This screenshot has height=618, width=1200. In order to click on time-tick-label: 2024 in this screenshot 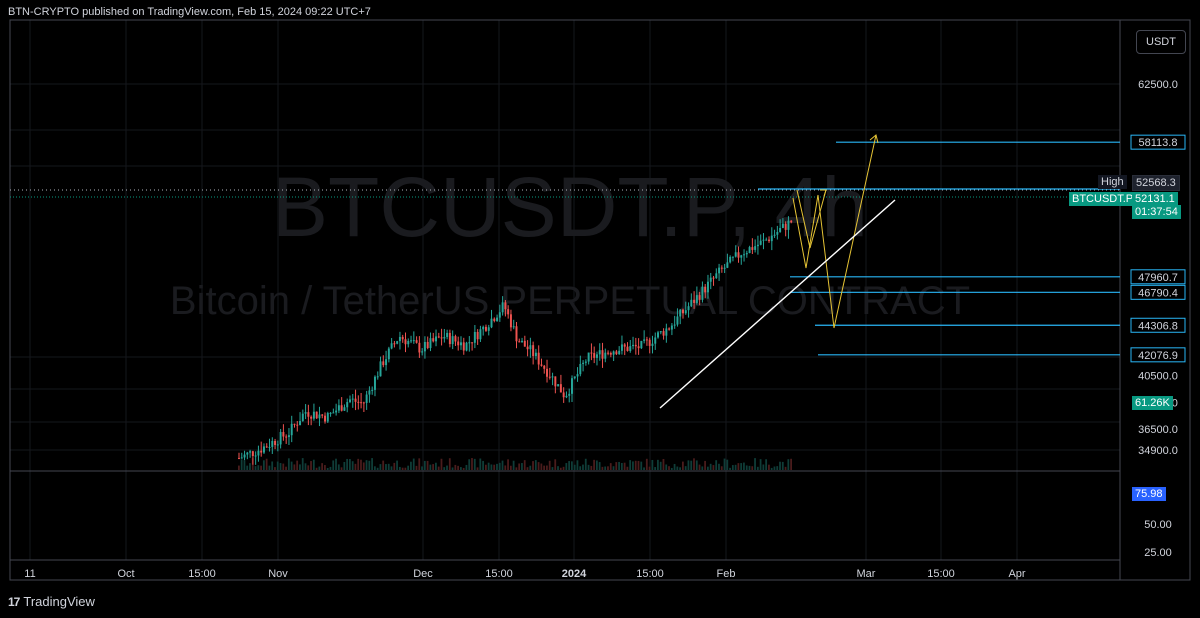, I will do `click(574, 574)`.